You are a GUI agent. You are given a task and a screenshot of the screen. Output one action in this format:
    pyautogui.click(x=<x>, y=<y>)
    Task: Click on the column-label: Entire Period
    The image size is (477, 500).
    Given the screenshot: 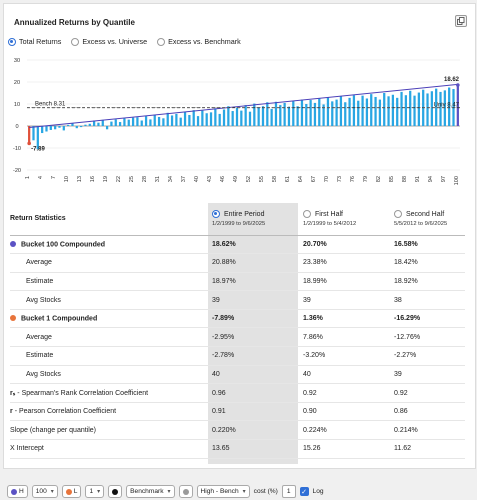 What is the action you would take?
    pyautogui.click(x=244, y=214)
    